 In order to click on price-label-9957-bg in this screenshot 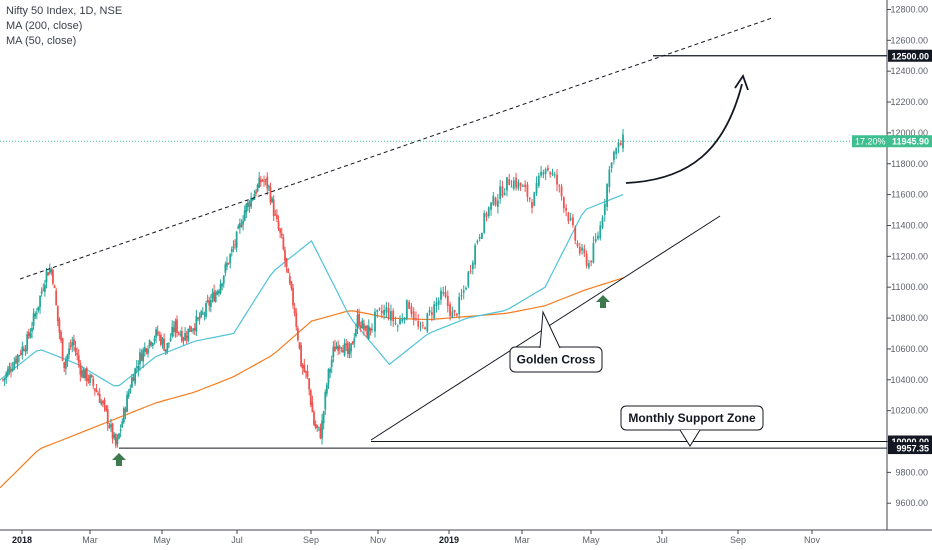, I will do `click(910, 448)`.